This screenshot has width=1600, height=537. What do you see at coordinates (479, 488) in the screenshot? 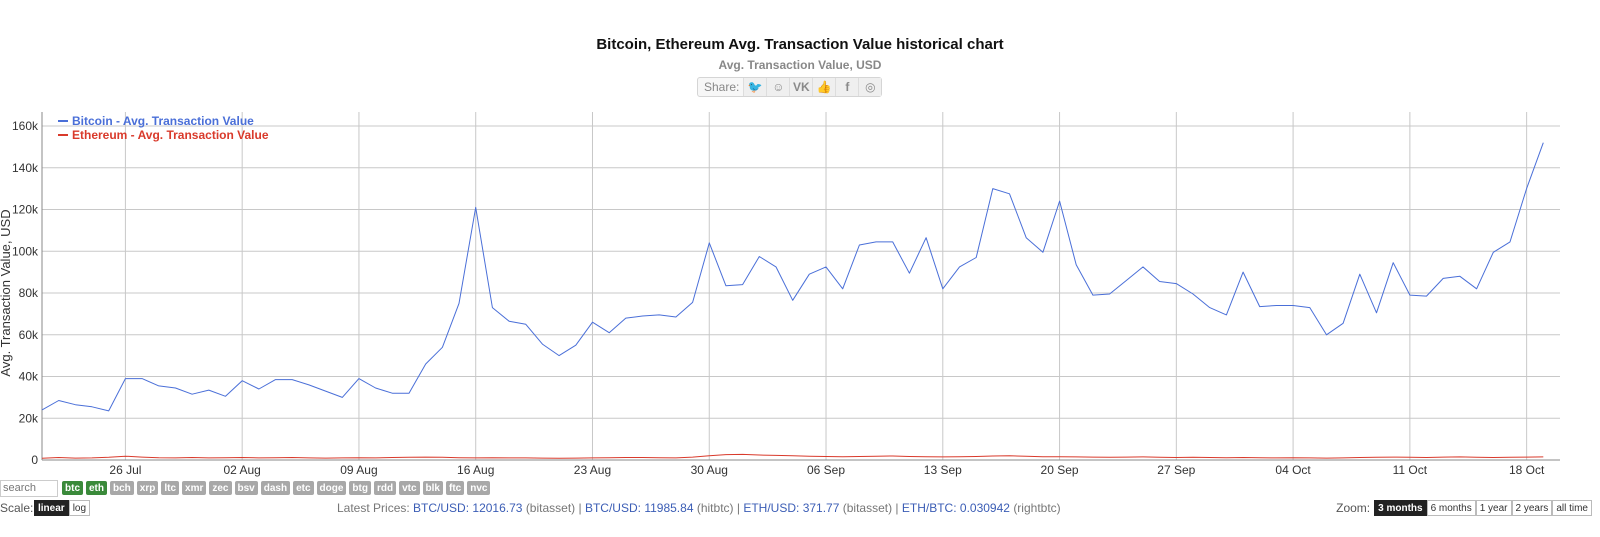
I see `coin-button-nvc: nvc` at bounding box center [479, 488].